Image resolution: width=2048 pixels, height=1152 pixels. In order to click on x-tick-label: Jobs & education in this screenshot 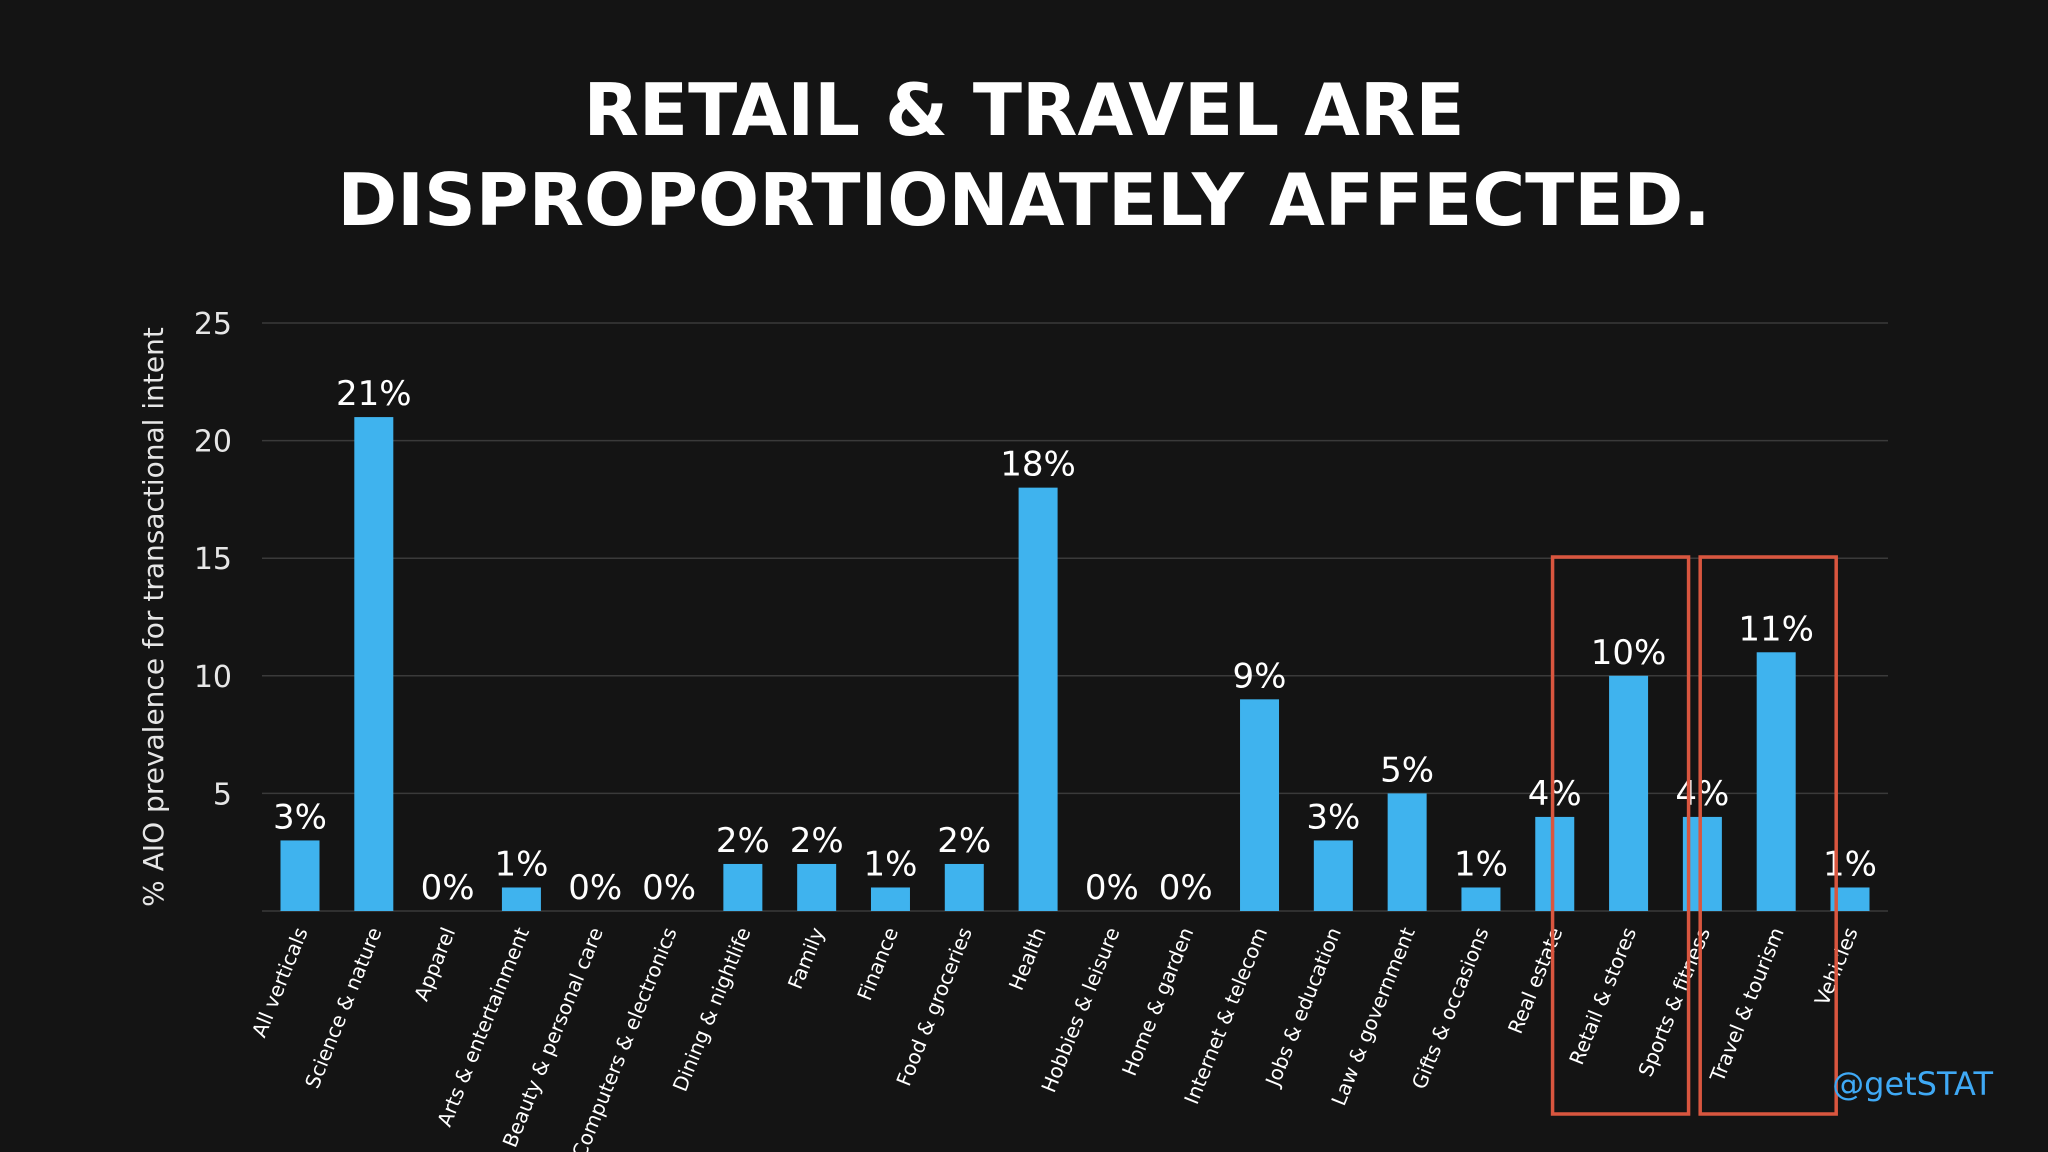, I will do `click(1303, 1007)`.